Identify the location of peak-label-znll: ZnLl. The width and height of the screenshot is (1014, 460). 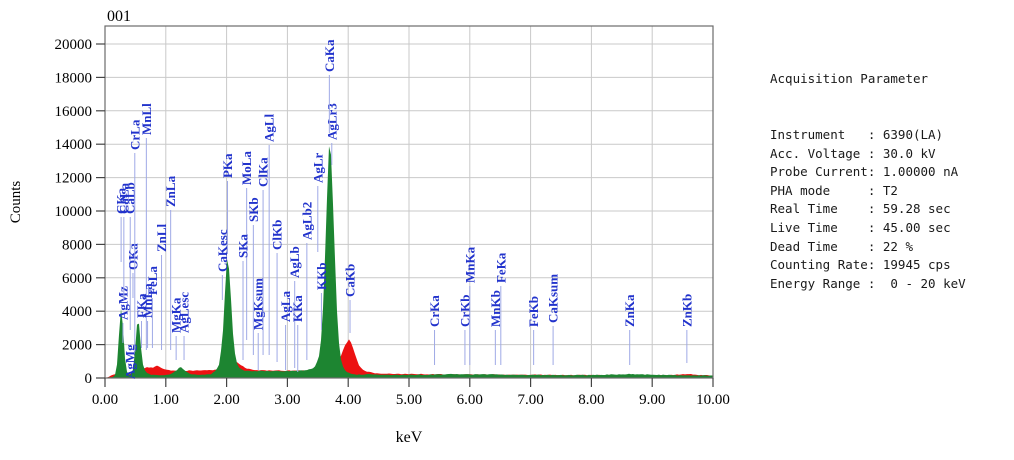
(161, 237).